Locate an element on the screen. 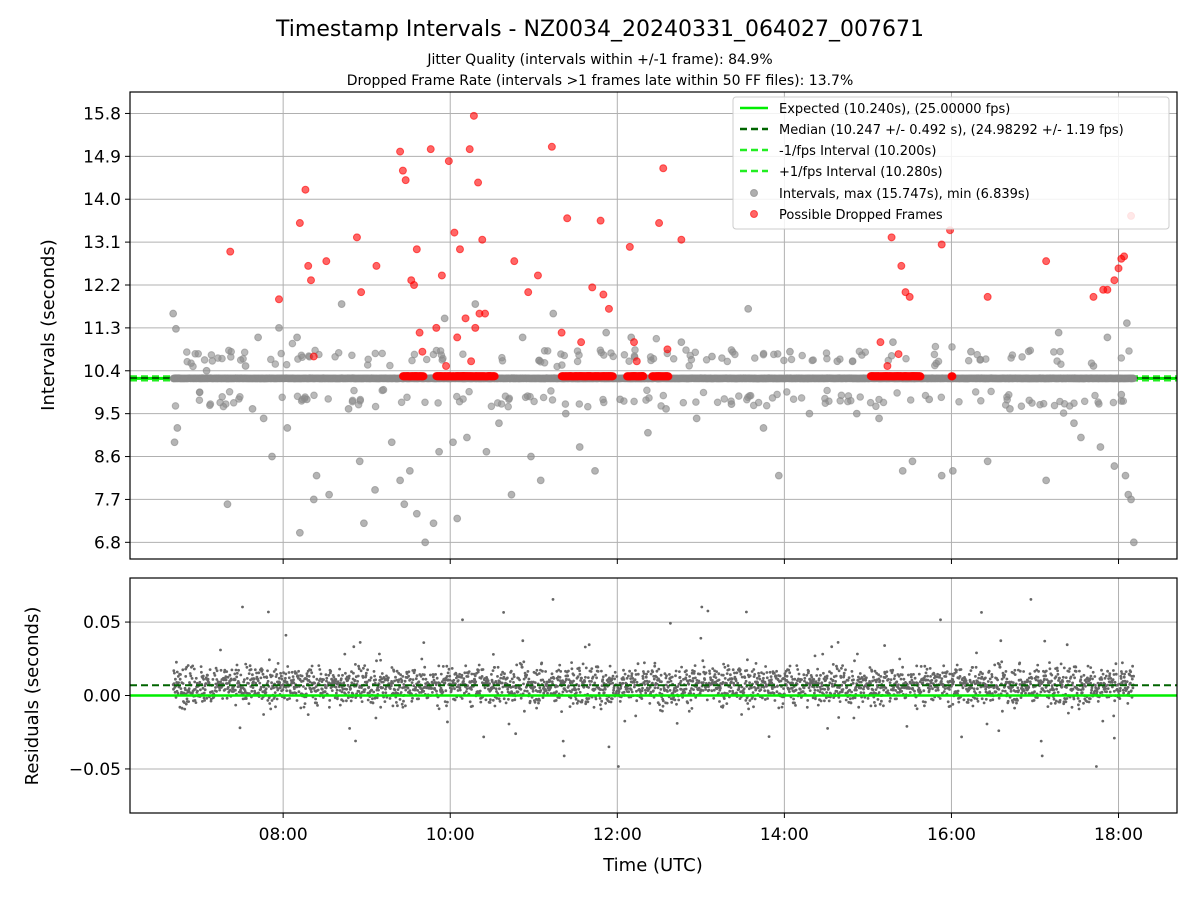 This screenshot has height=900, width=1200. legend-label-plus-frame: +1/fps Interval (10.280s) is located at coordinates (861, 172).